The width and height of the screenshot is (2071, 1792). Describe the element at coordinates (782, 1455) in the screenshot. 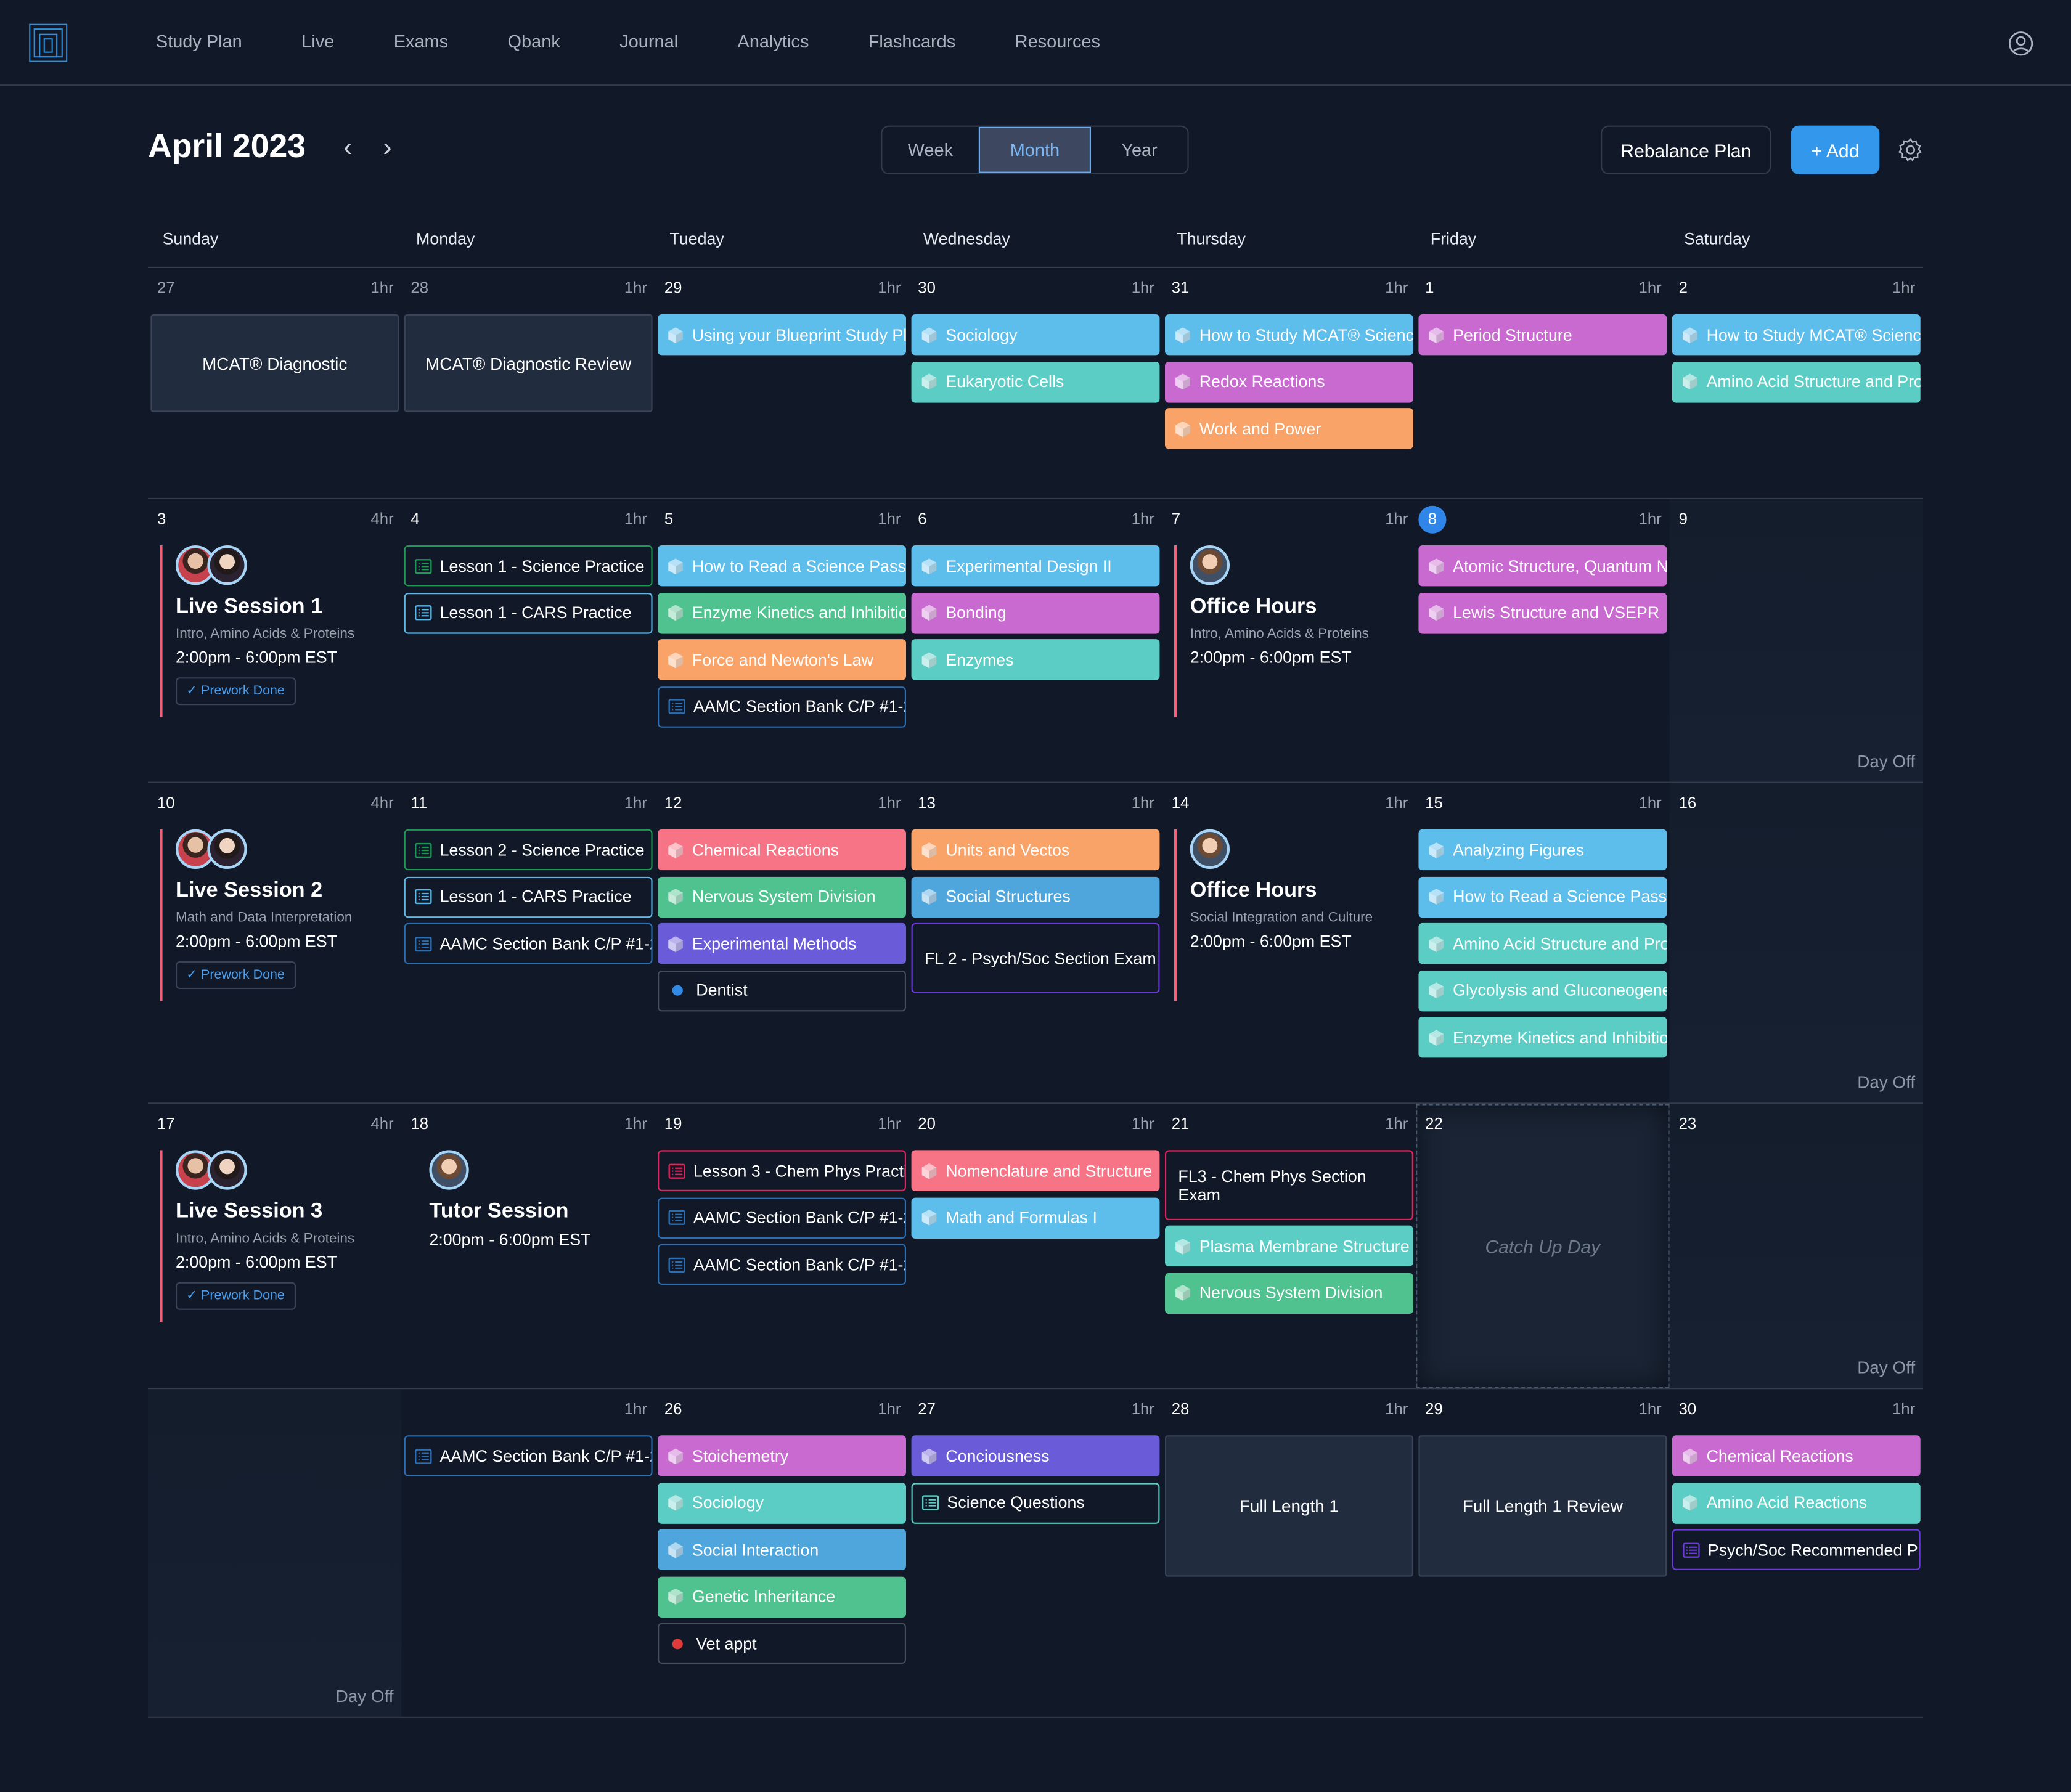

I see `event-chip: Stoichemetry` at that location.